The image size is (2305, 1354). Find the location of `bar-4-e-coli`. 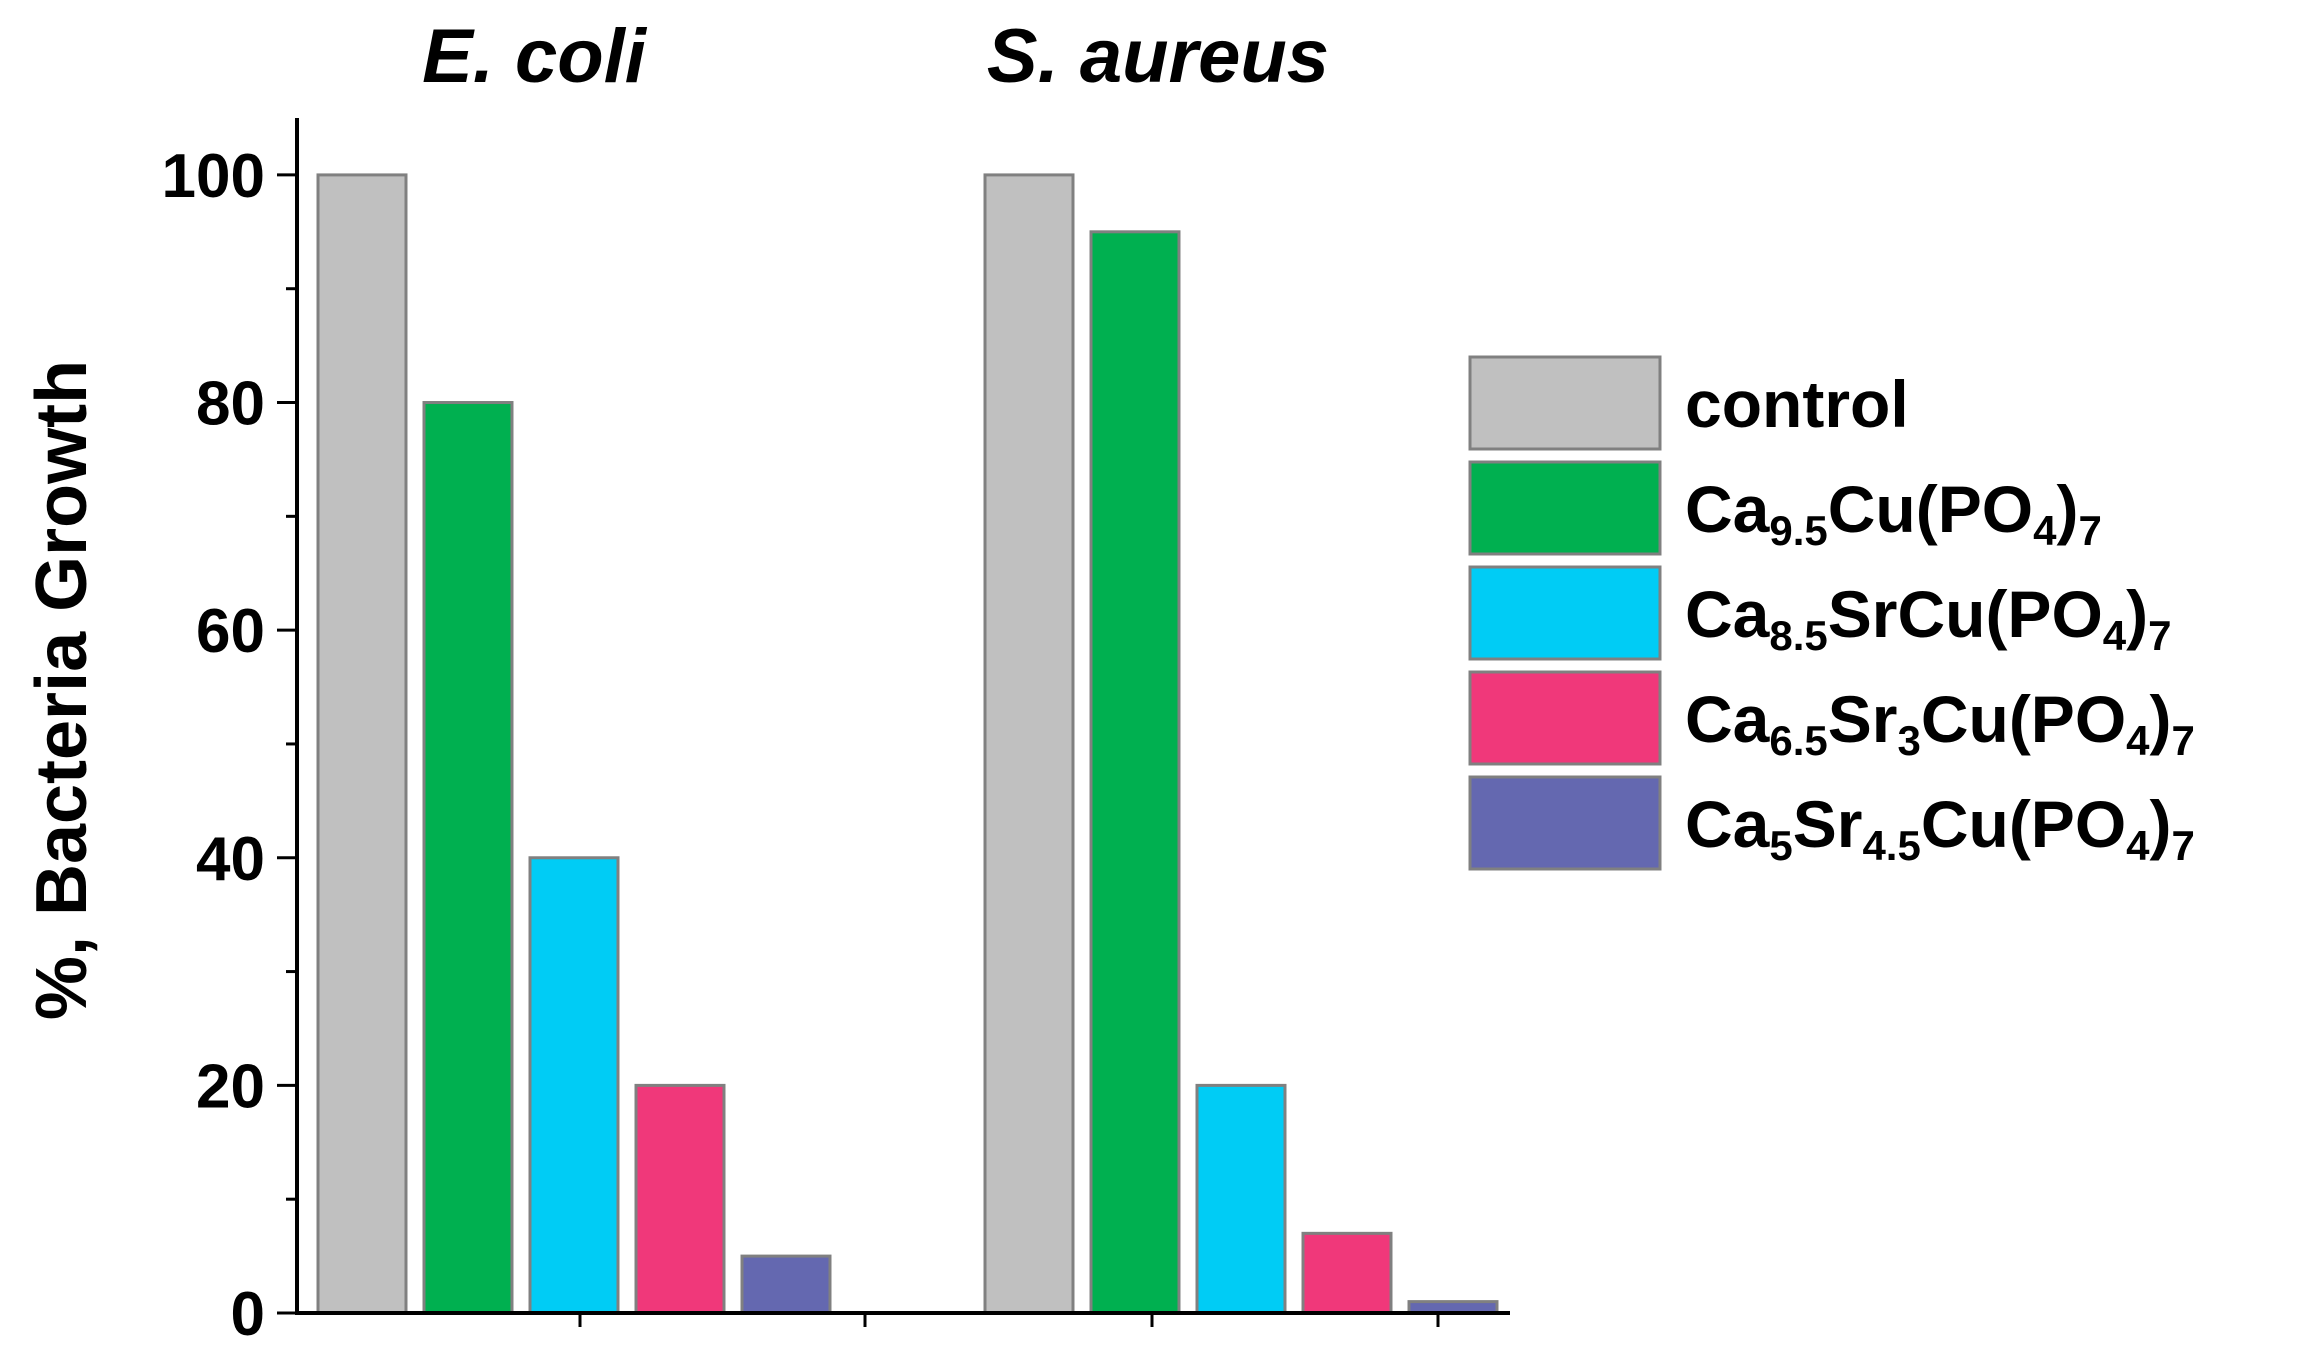

bar-4-e-coli is located at coordinates (680, 1199).